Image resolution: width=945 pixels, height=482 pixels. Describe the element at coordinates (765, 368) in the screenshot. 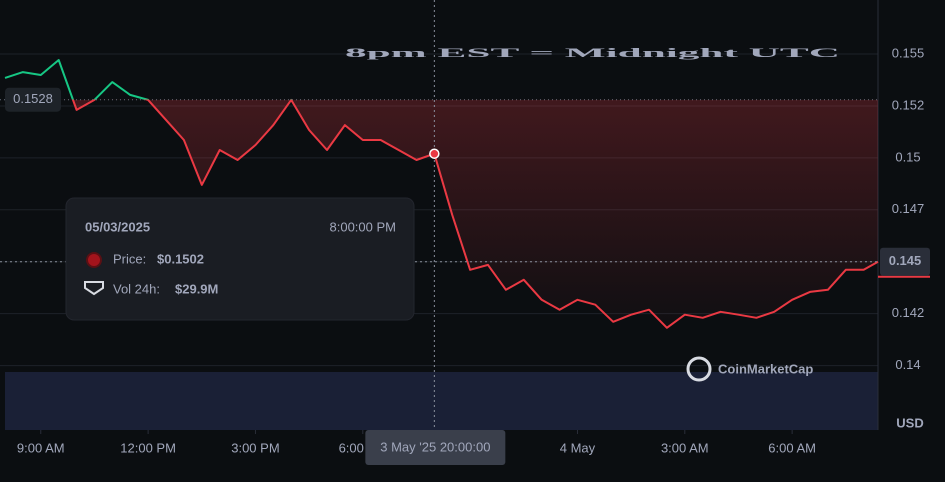

I see `watermark: CoinMarketCap` at that location.